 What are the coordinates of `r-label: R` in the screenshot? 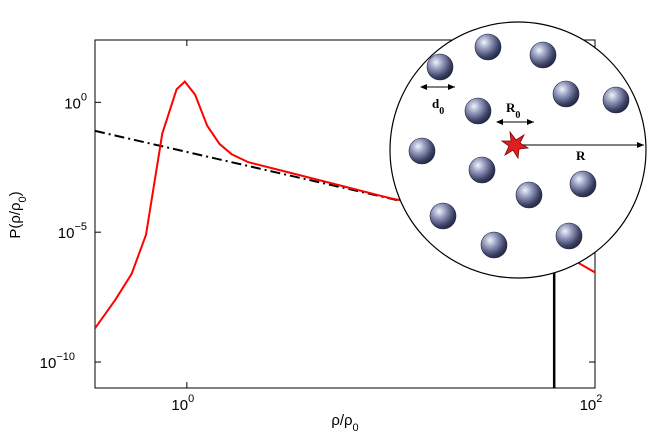 It's located at (581, 155).